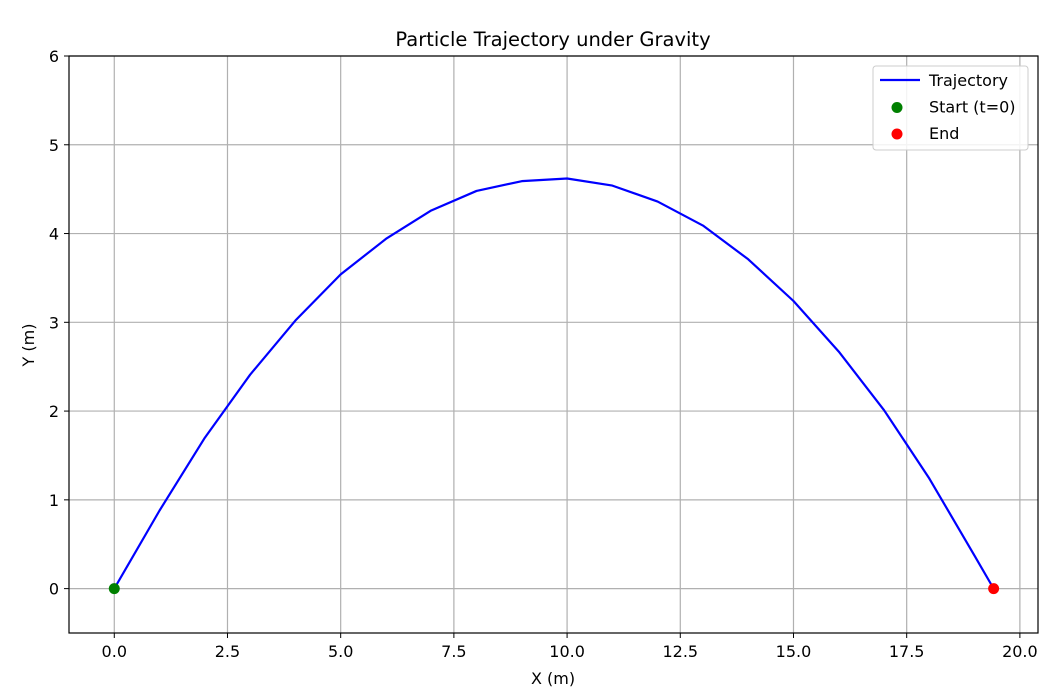 Image resolution: width=1063 pixels, height=693 pixels. I want to click on x-tick-label: 17.5, so click(907, 651).